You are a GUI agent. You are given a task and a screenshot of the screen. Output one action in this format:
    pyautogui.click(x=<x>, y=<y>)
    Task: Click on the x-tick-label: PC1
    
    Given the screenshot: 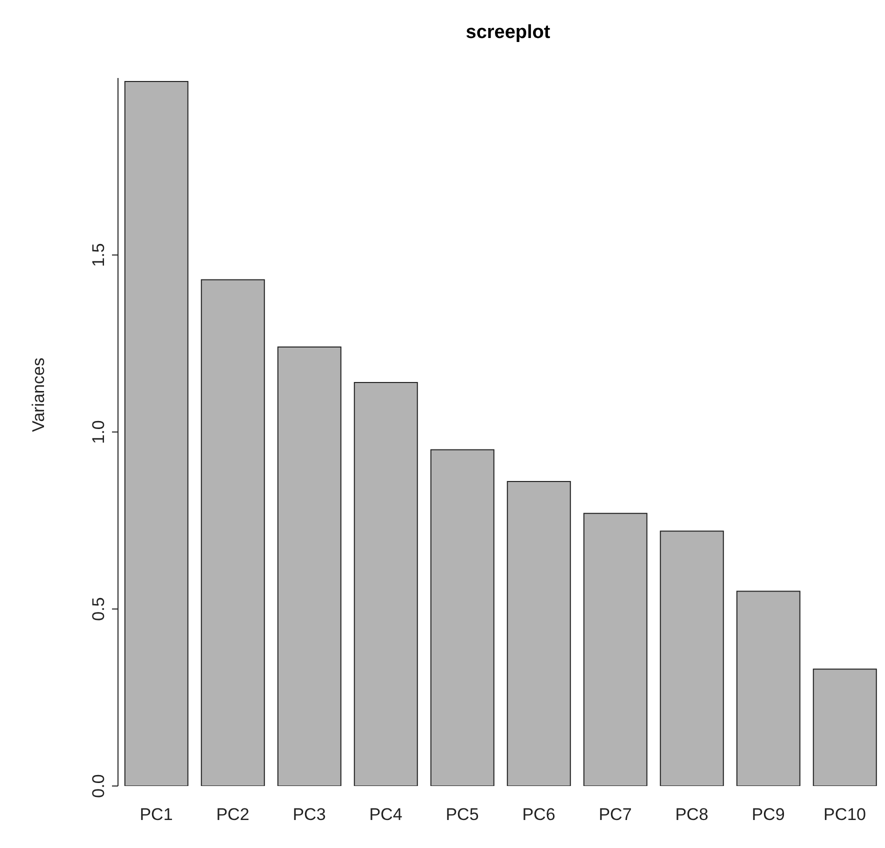 What is the action you would take?
    pyautogui.click(x=156, y=814)
    